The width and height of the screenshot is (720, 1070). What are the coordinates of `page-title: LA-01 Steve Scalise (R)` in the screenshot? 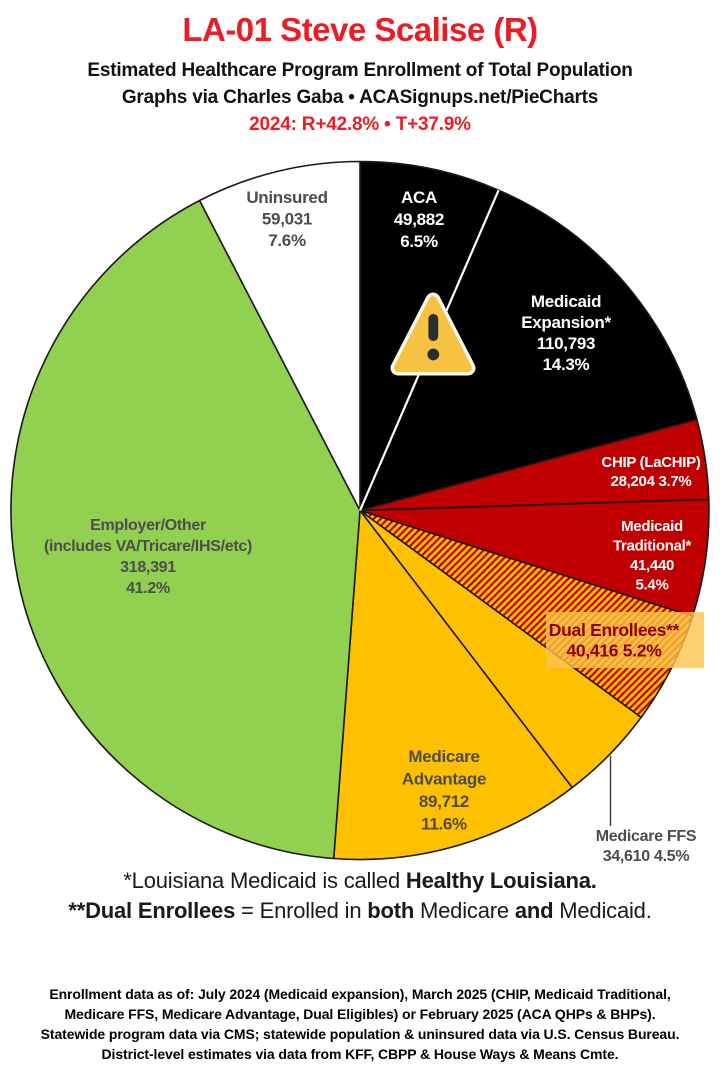 It's located at (360, 29).